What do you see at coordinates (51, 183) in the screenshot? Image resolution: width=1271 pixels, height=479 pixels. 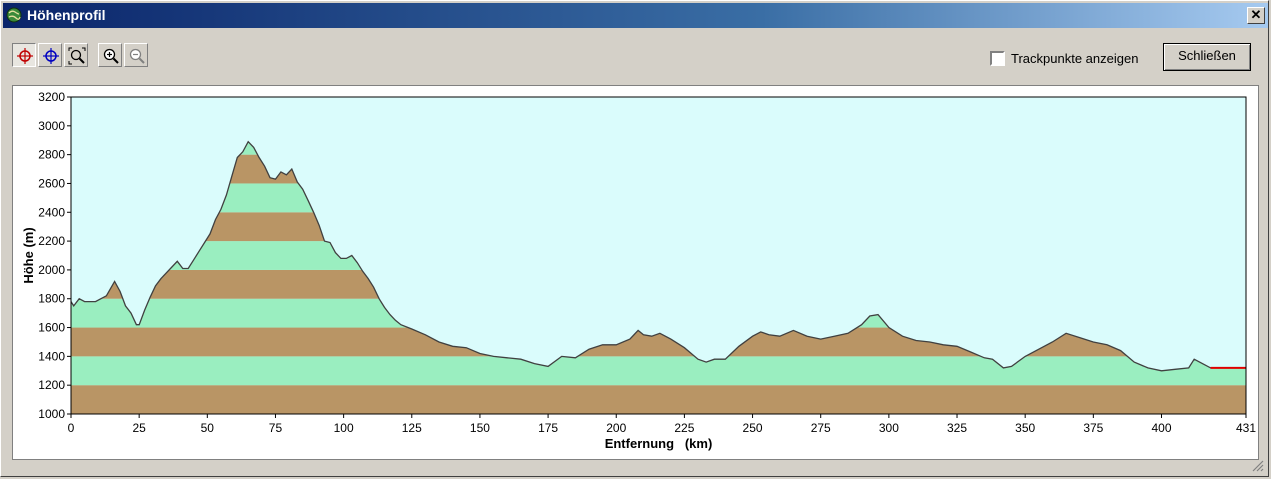 I see `y-tick-label: 2600` at bounding box center [51, 183].